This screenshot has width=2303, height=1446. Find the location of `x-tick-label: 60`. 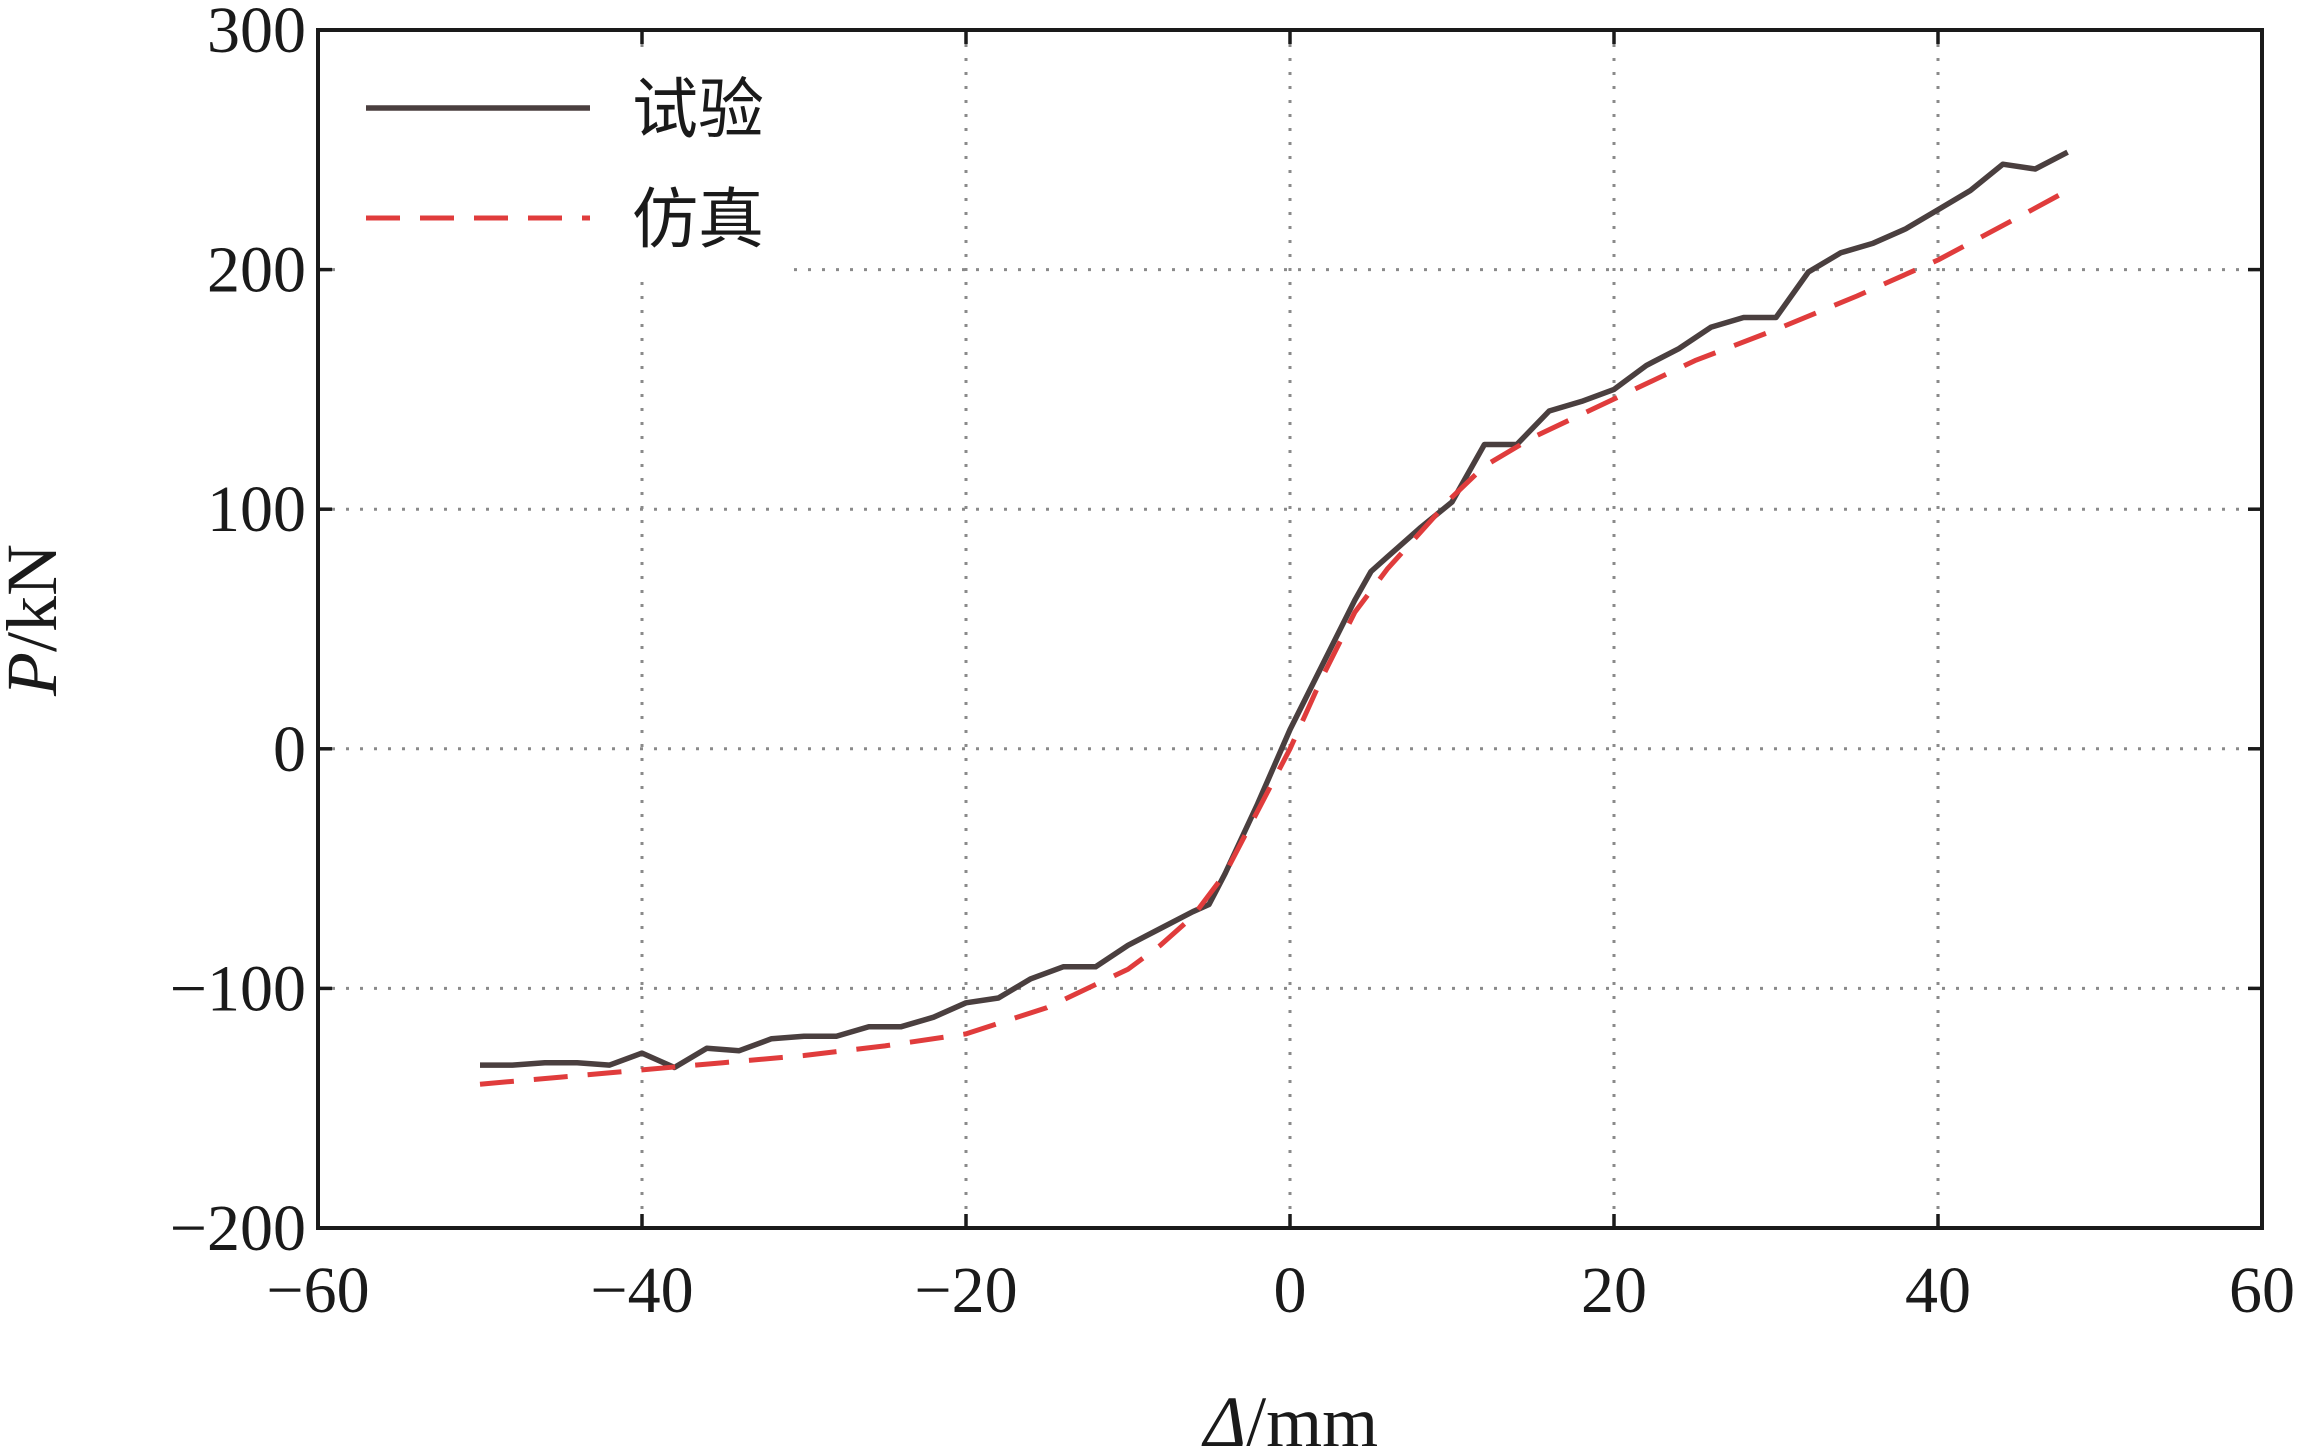

x-tick-label: 60 is located at coordinates (2262, 1290).